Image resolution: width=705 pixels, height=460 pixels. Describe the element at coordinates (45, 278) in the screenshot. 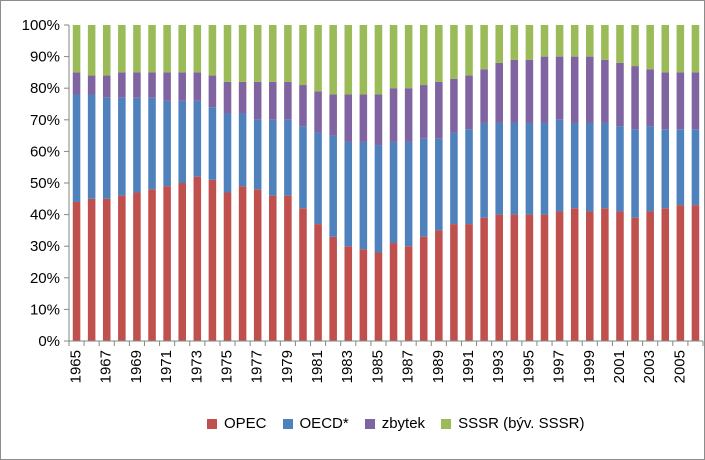

I see `y-tick-label: 20%` at that location.